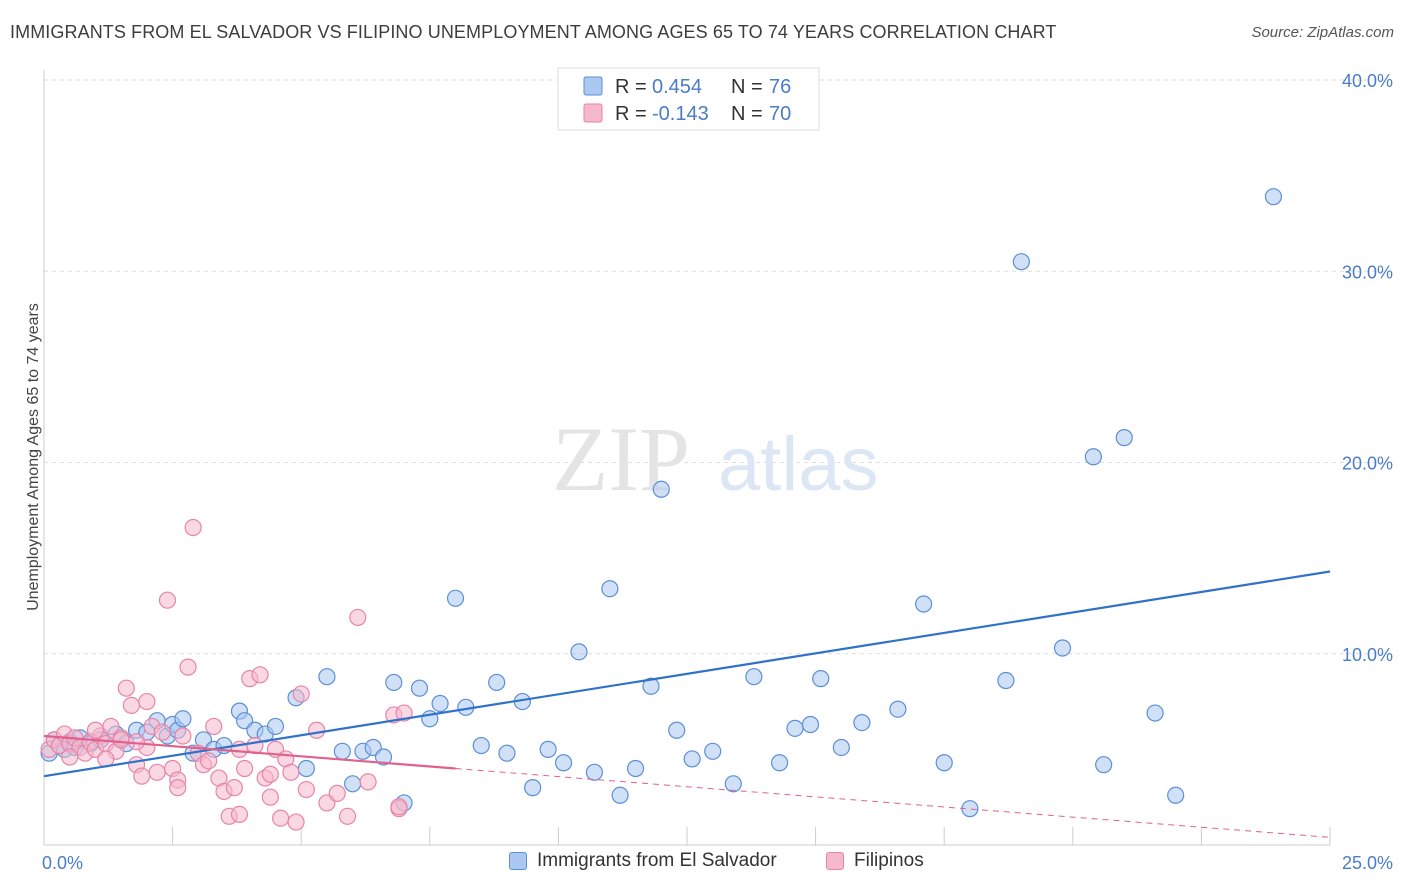  Describe the element at coordinates (643, 861) in the screenshot. I see `bottom-legend-item-el-salvador: Immigrants from El Salvador` at that location.